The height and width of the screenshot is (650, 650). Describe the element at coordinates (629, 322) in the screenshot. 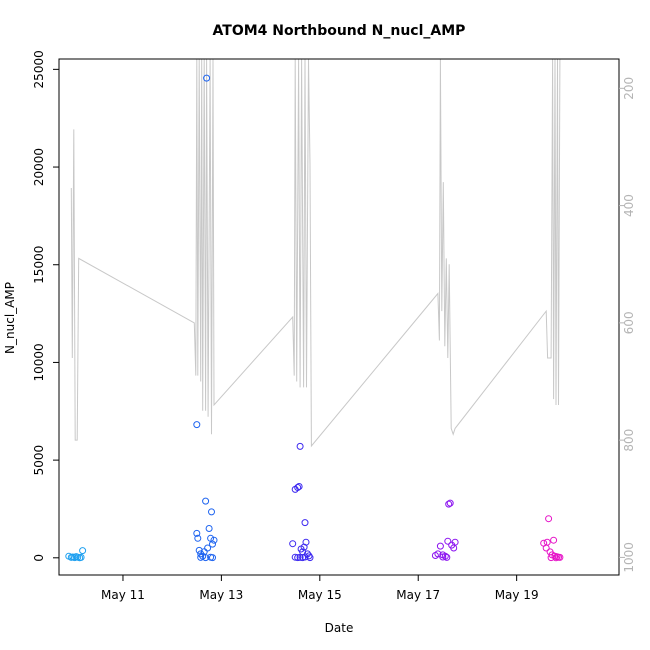

I see `y2-tick-label-2: 600` at that location.